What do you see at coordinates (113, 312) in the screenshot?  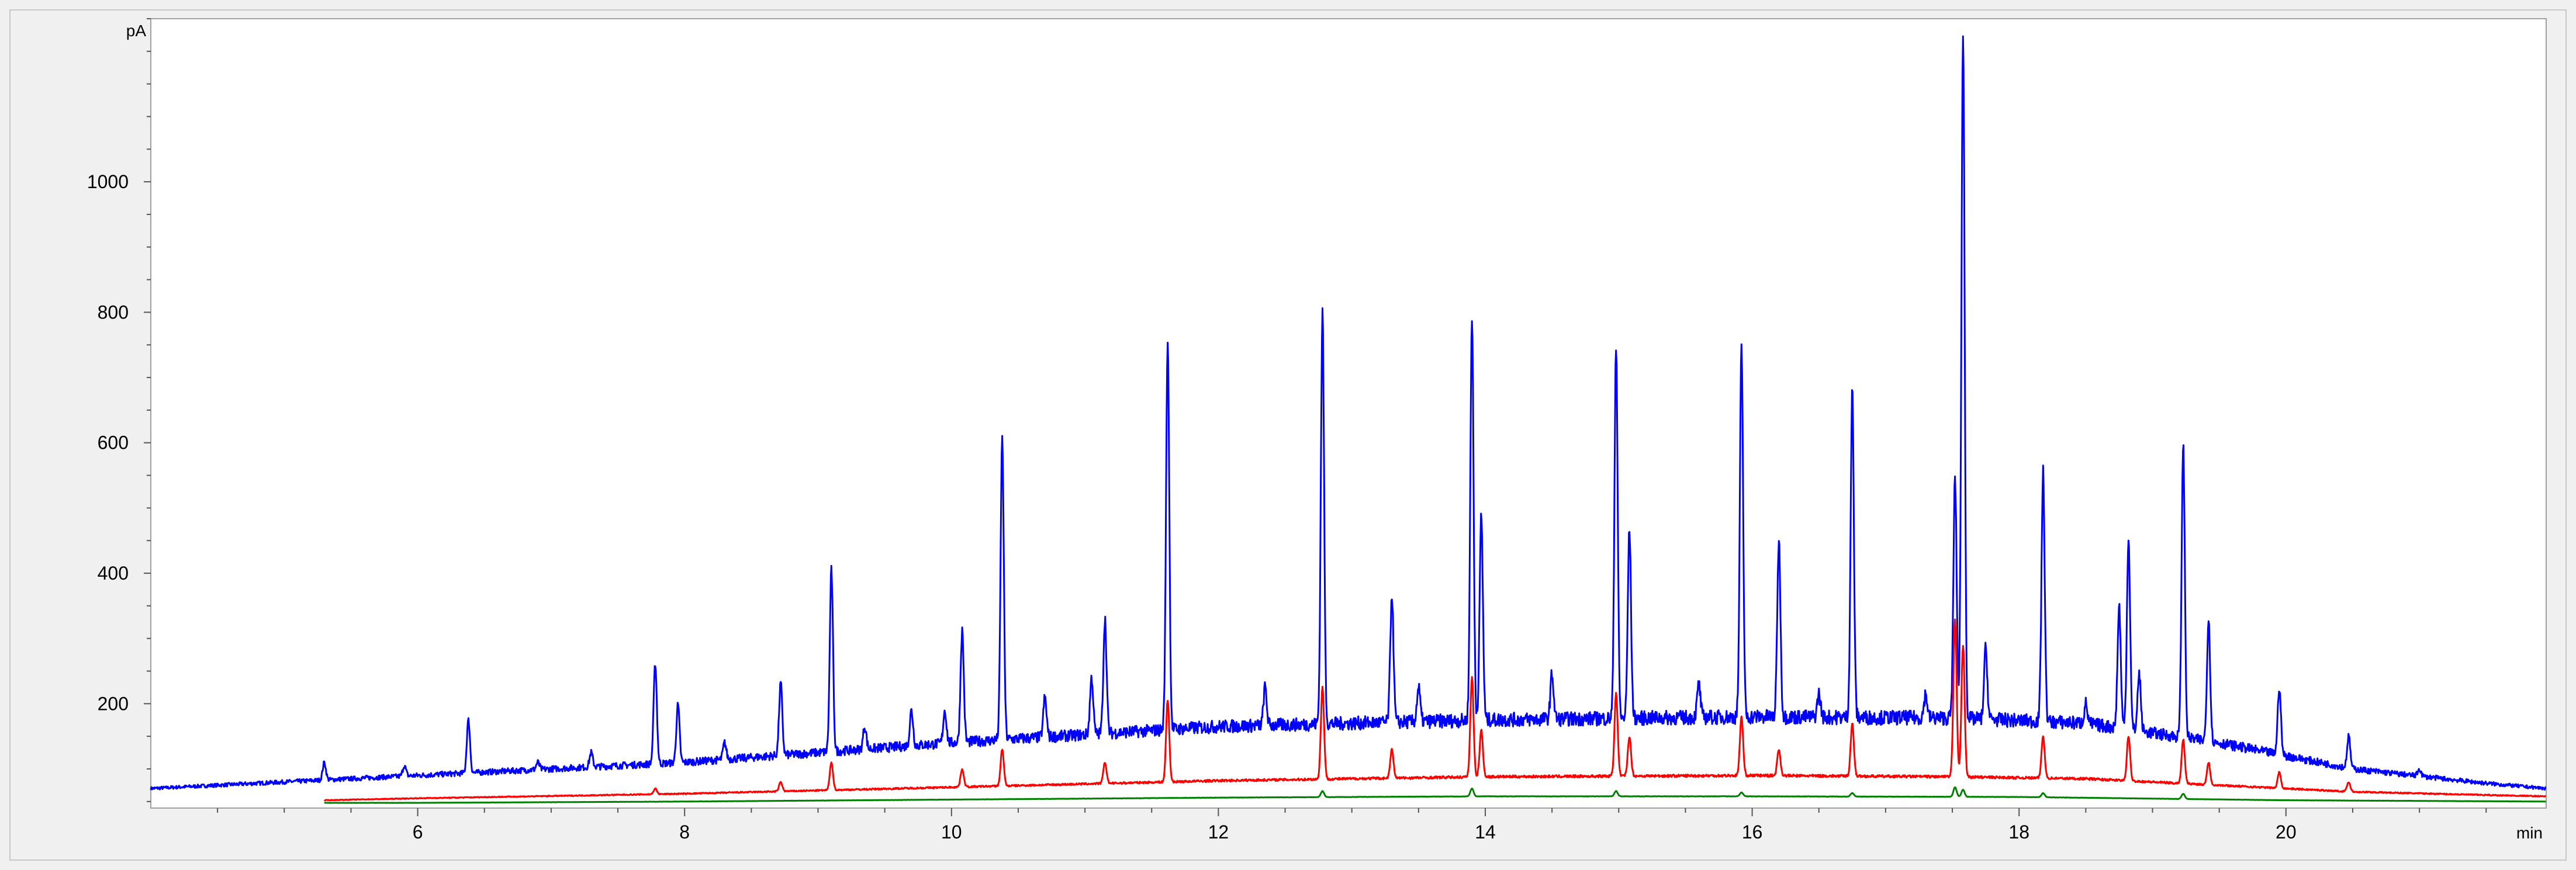 I see `y-tick-label: 800` at bounding box center [113, 312].